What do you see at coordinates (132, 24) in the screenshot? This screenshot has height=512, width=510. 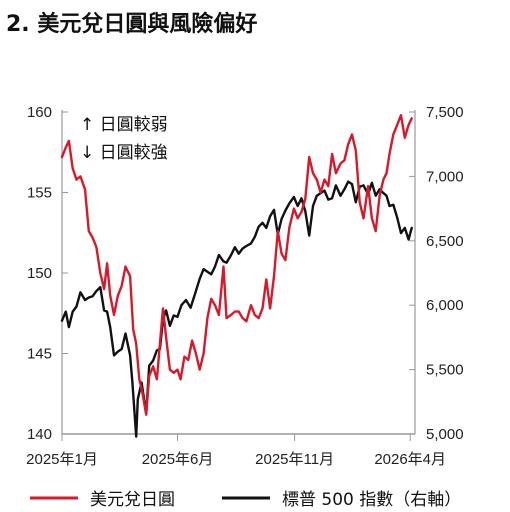 I see `chart-title: 2. 美元兌日圓與風險偏好` at bounding box center [132, 24].